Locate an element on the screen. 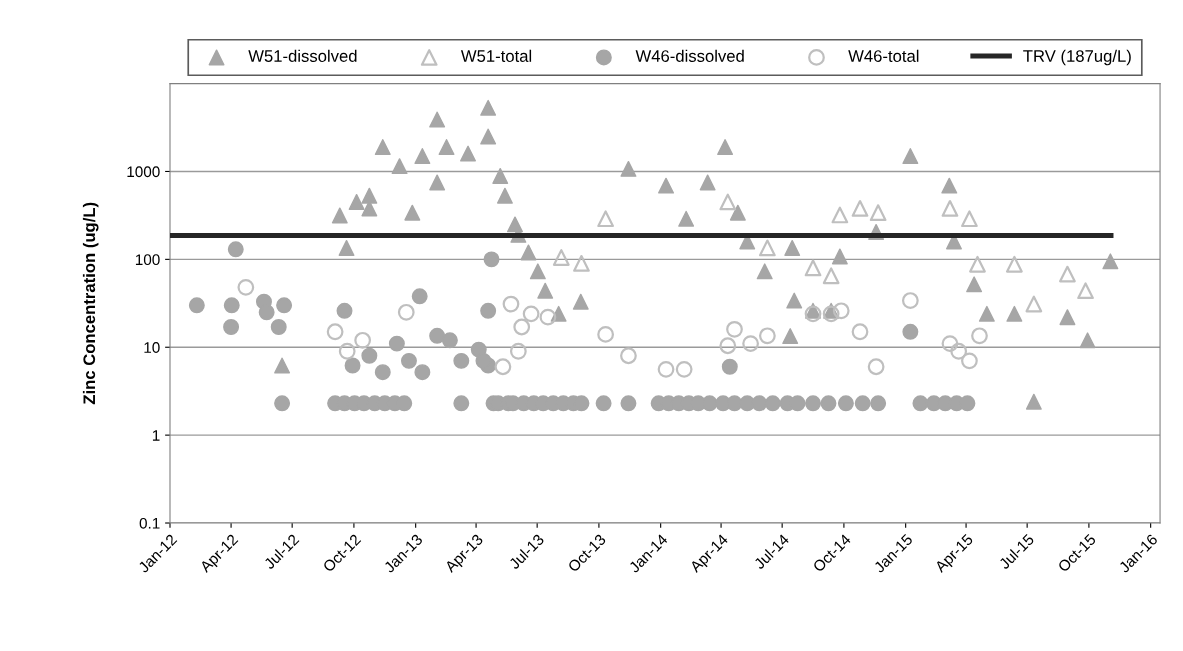 The image size is (1183, 651). legend-label: W46-dissolved is located at coordinates (689, 55).